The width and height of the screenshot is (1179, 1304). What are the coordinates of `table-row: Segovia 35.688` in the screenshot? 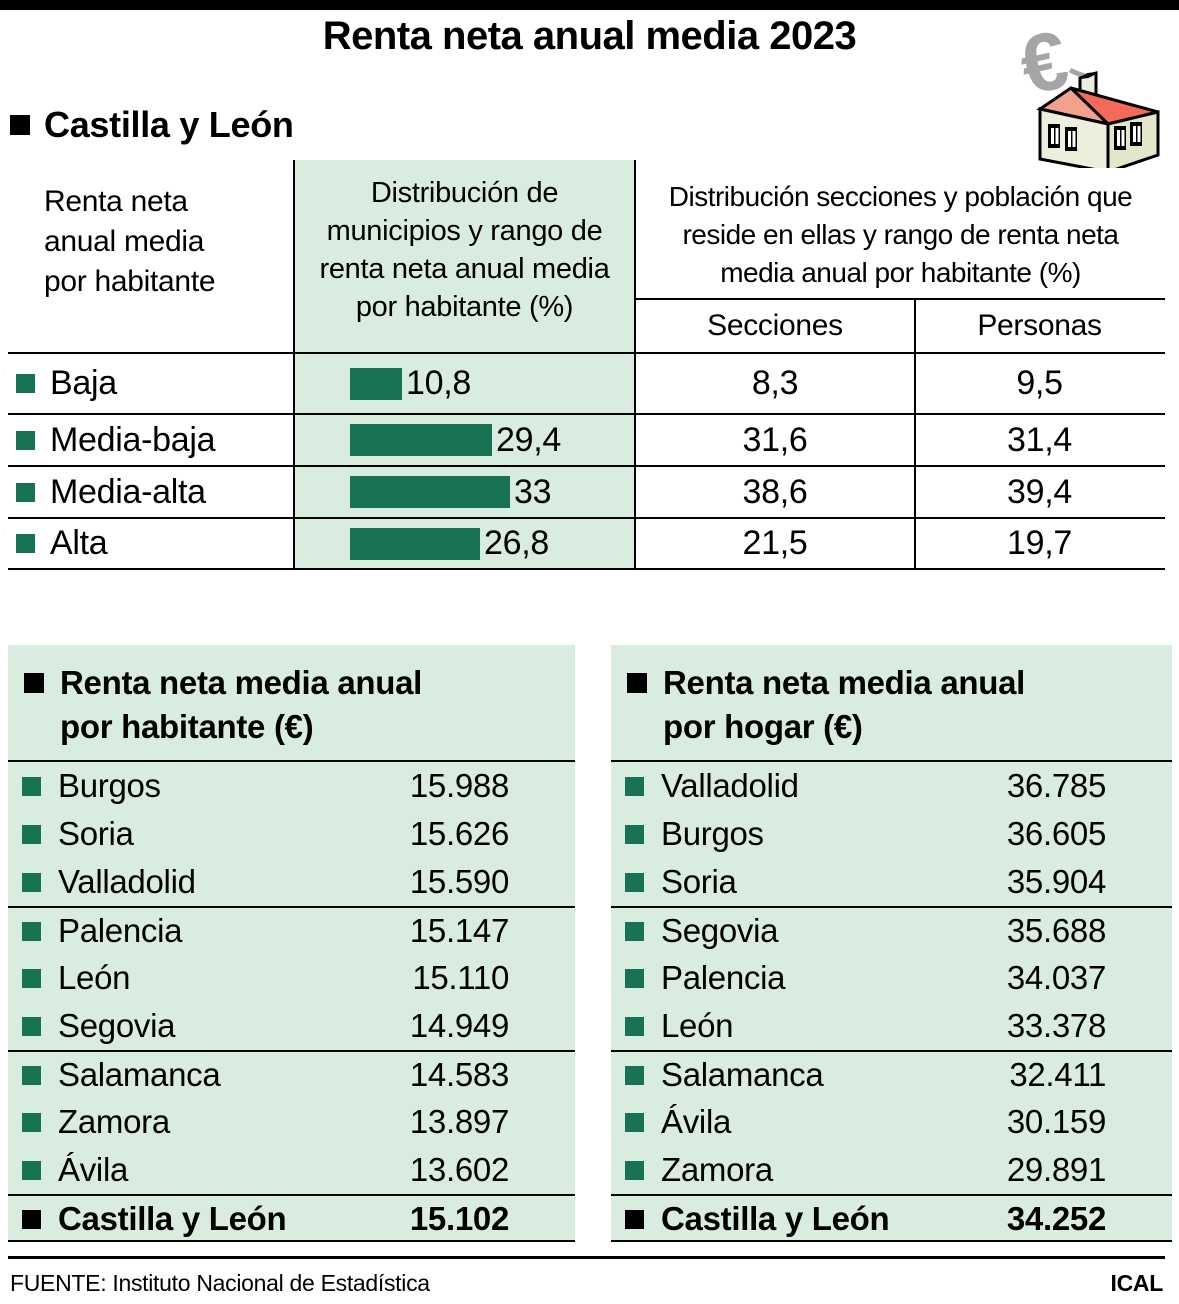 It's located at (891, 930).